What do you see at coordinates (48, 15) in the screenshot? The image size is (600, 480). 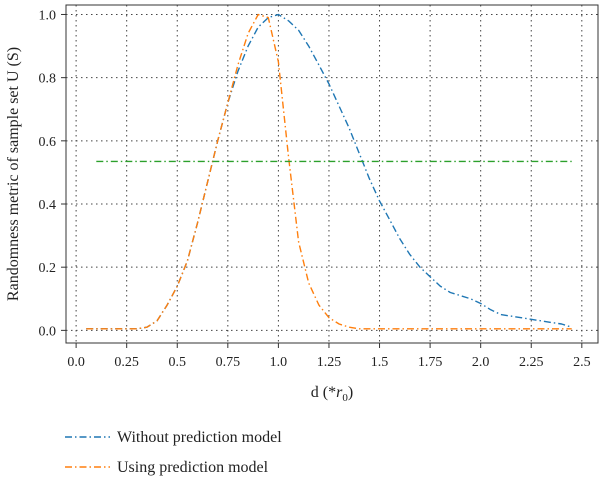 I see `y-tick-label: 1.0` at bounding box center [48, 15].